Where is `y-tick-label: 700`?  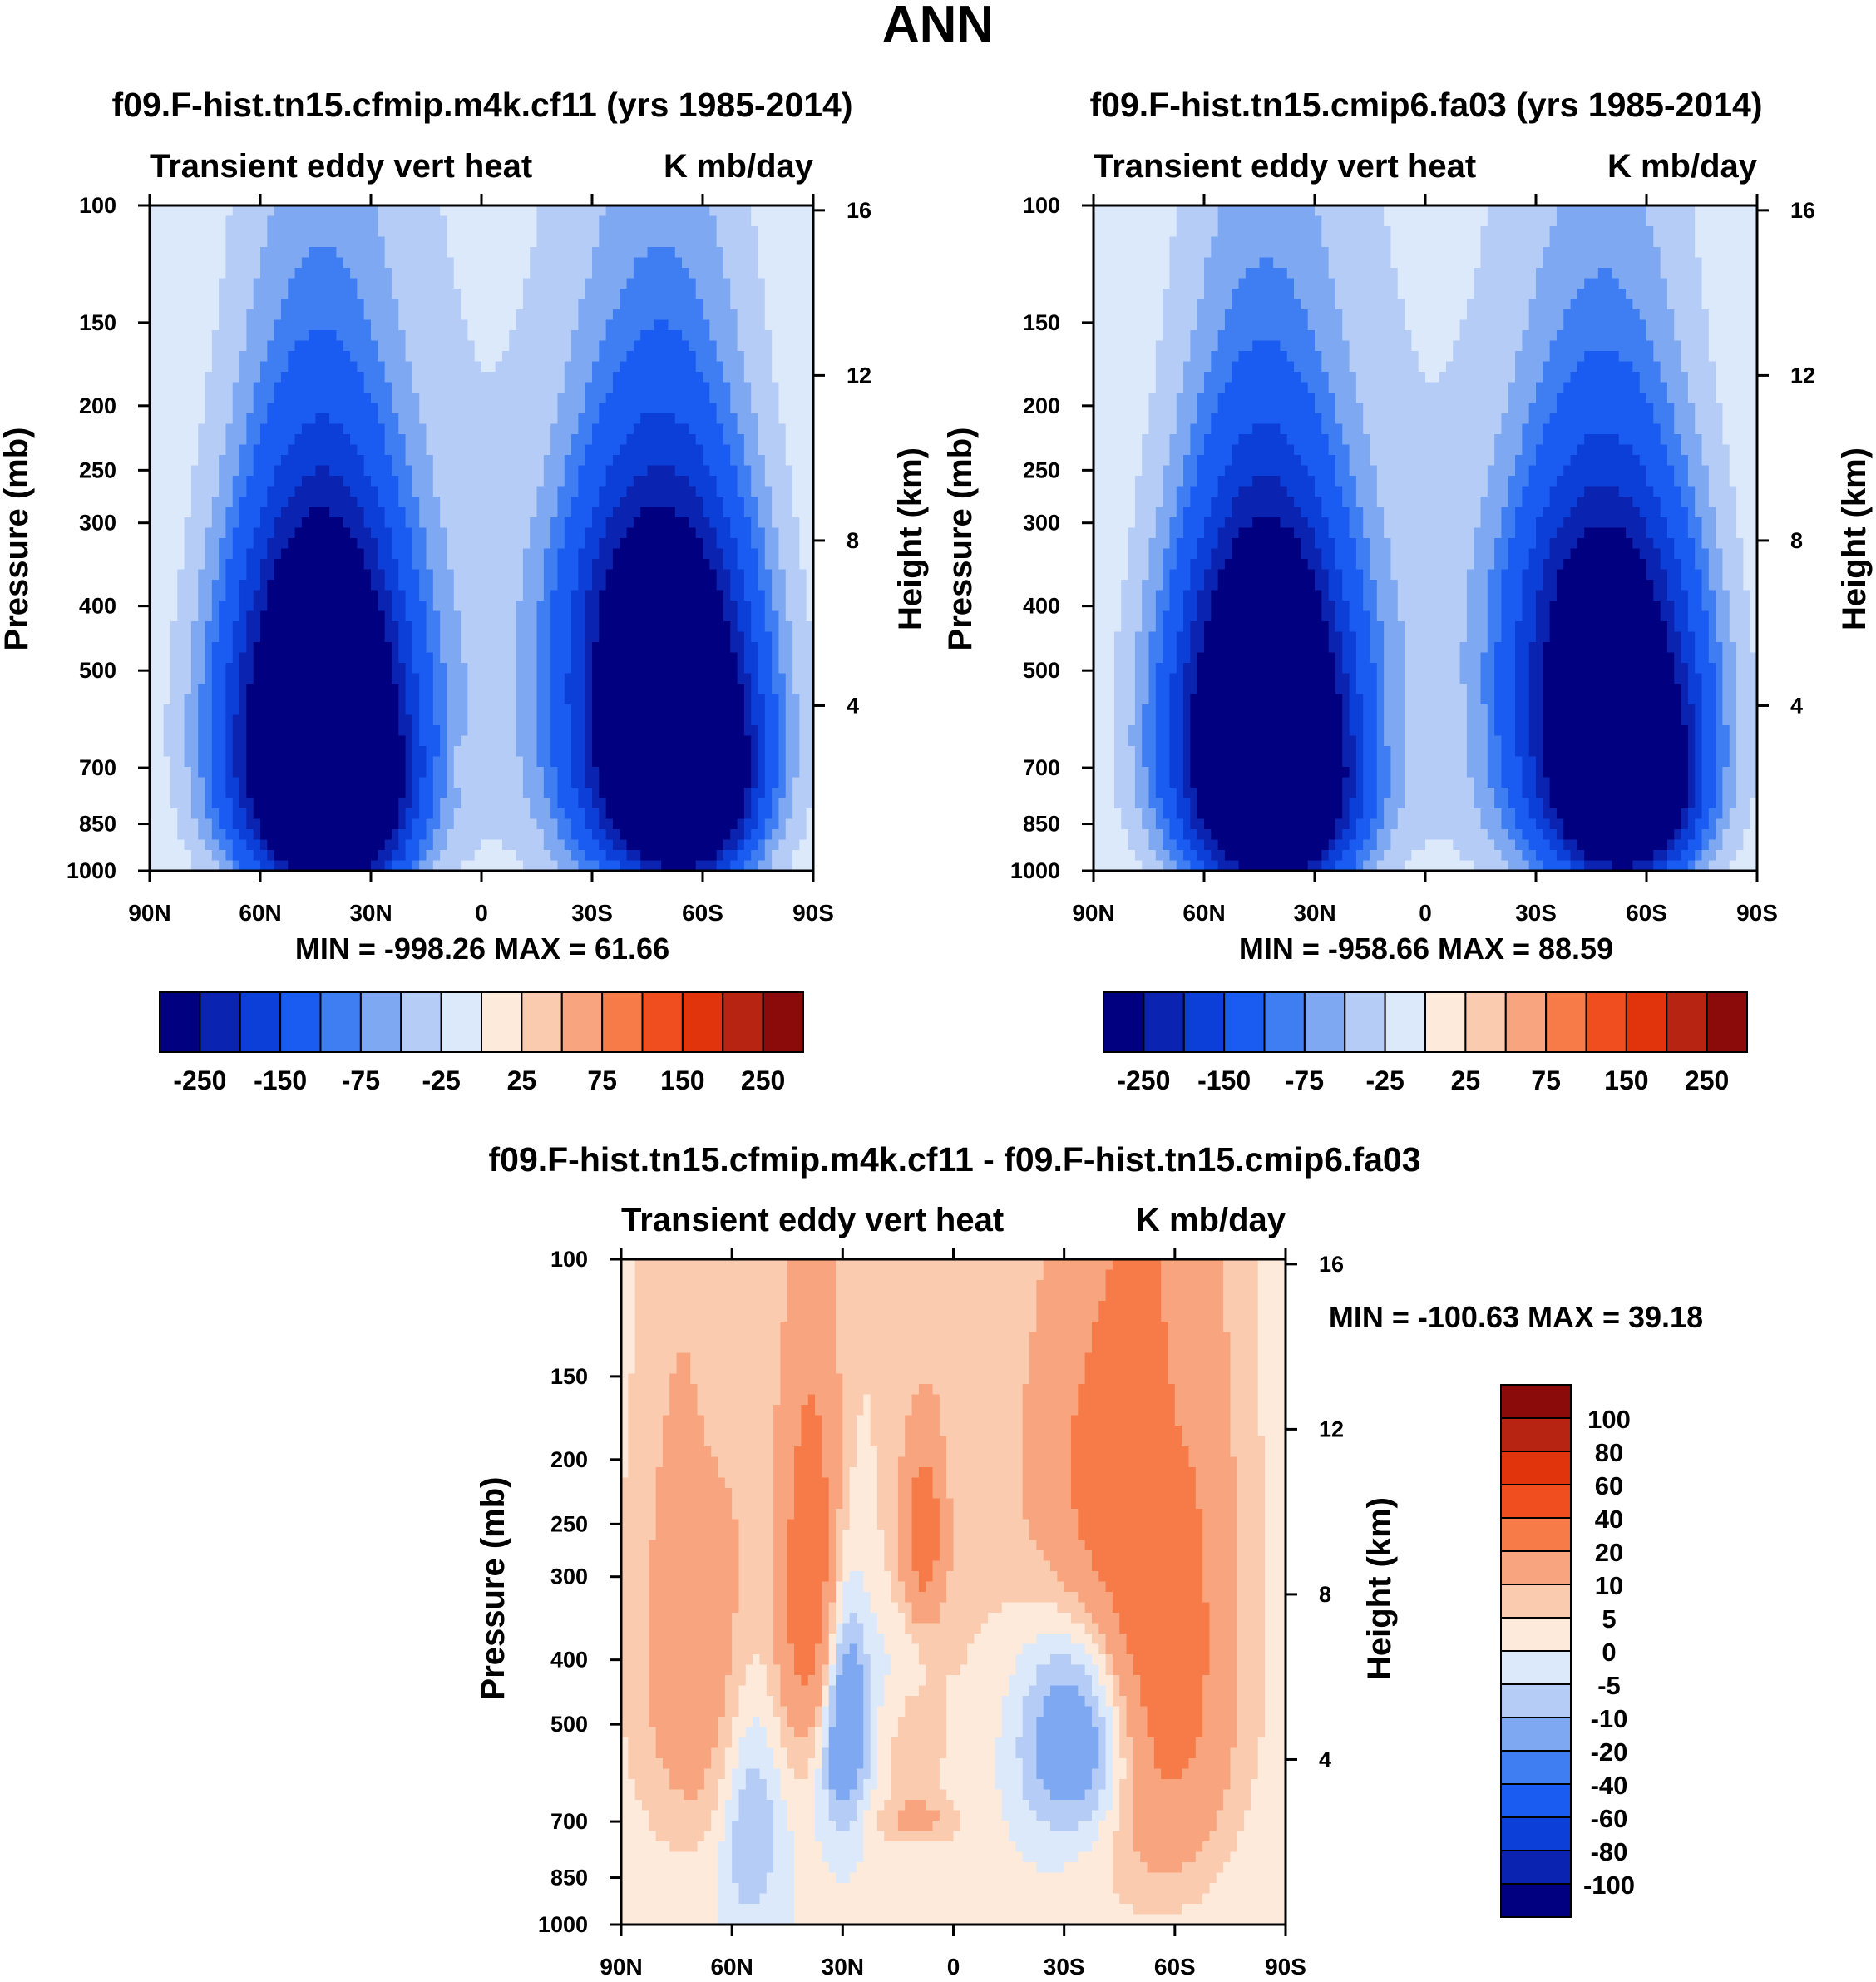 y-tick-label: 700 is located at coordinates (569, 1821).